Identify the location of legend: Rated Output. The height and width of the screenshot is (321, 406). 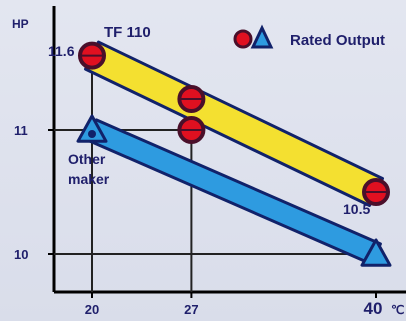
(309, 36).